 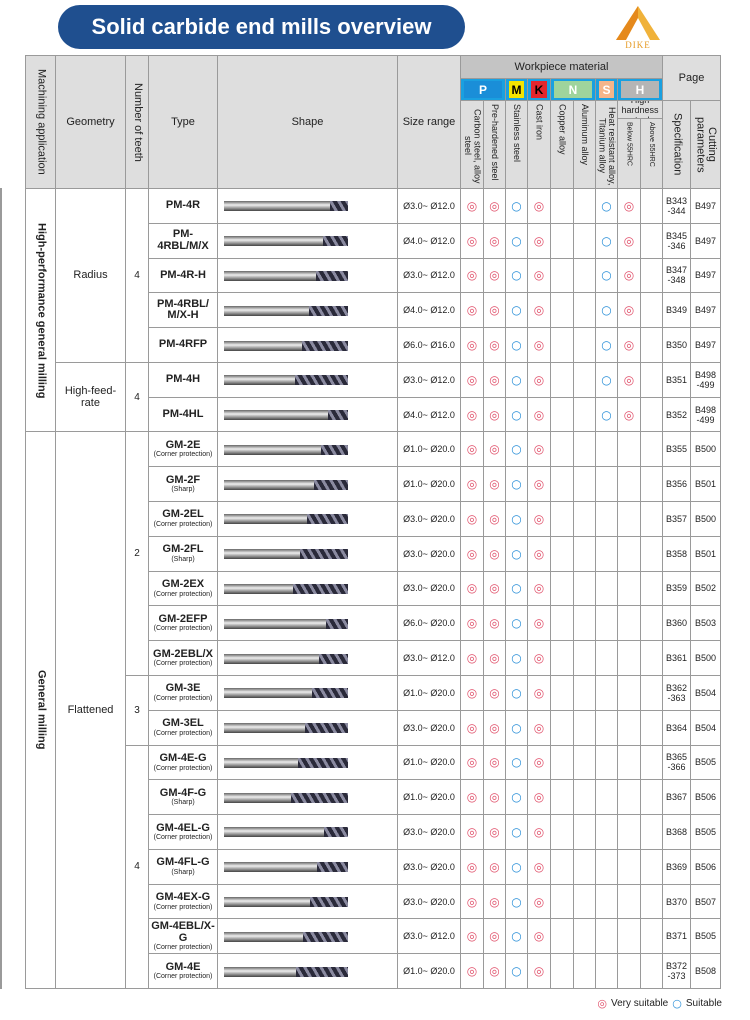 I want to click on header-material: Workpiece material, so click(x=561, y=67).